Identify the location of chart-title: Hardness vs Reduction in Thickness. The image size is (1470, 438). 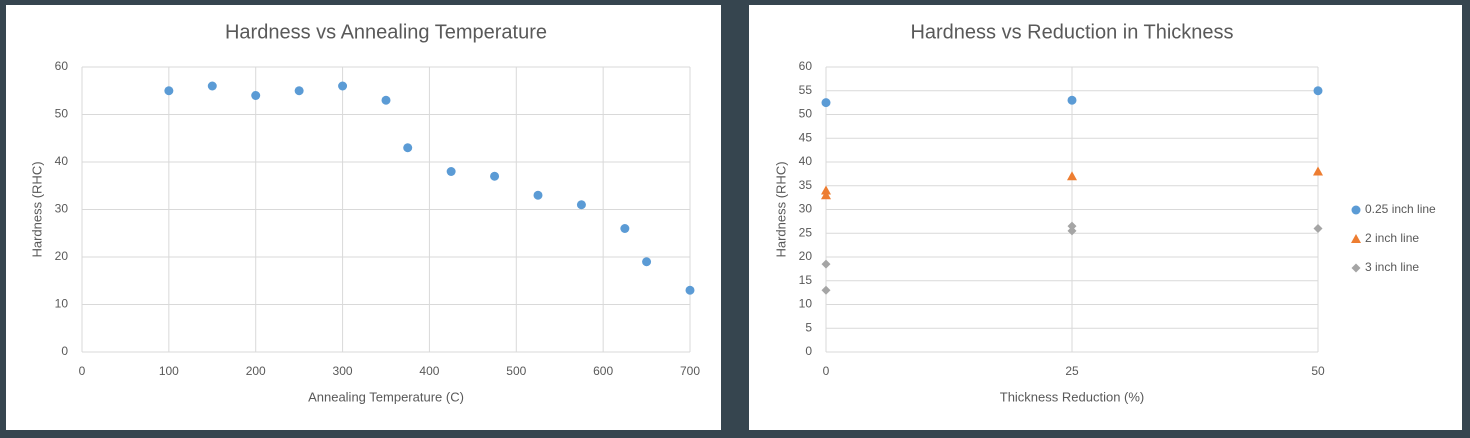
(1071, 32).